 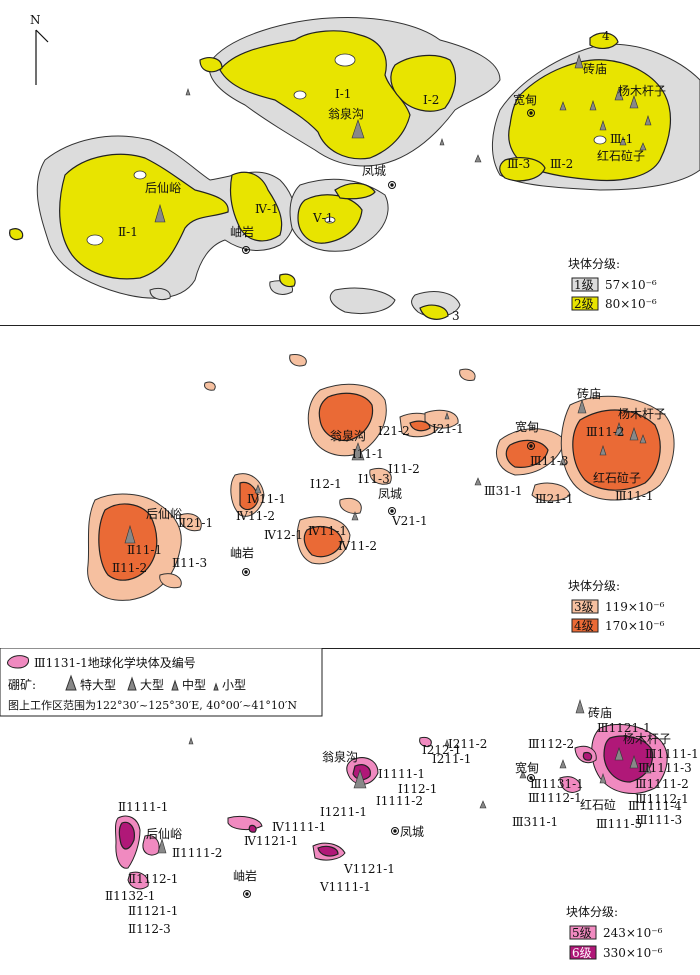 What do you see at coordinates (612, 284) in the screenshot?
I see `legend-panel-1: 块体分级: 1级 57×10⁻⁶ 2级 80×10⁻⁶` at bounding box center [612, 284].